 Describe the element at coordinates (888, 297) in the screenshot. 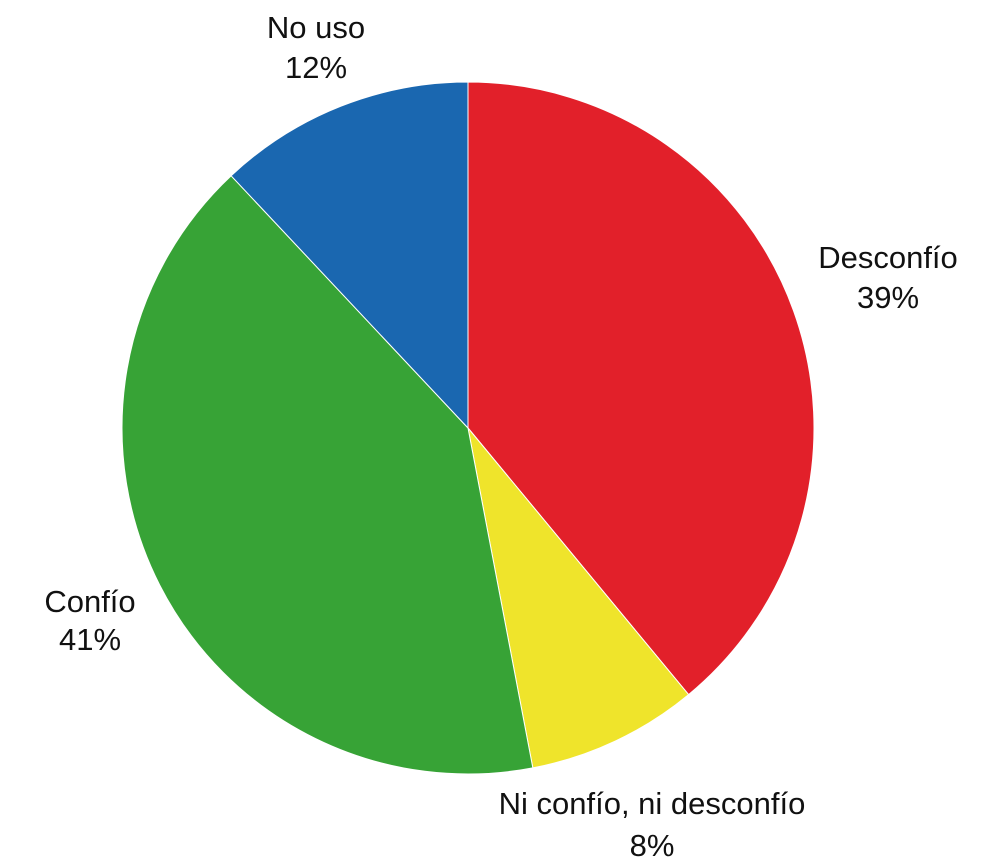

I see `slice-value-desconfio: 39%` at that location.